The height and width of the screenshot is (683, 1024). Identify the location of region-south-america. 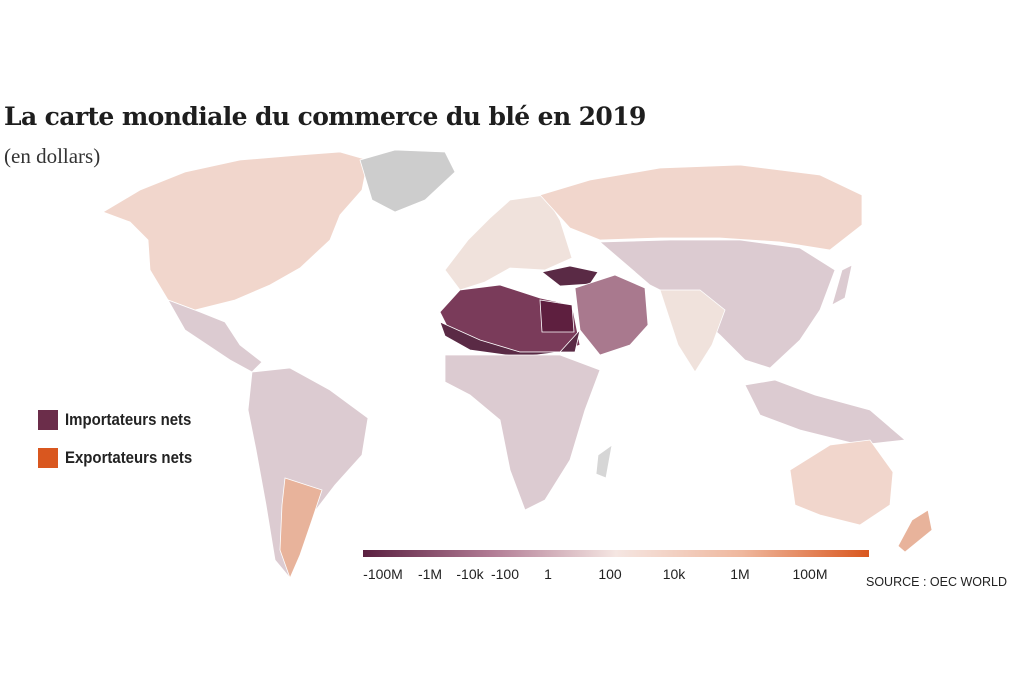
(308, 473).